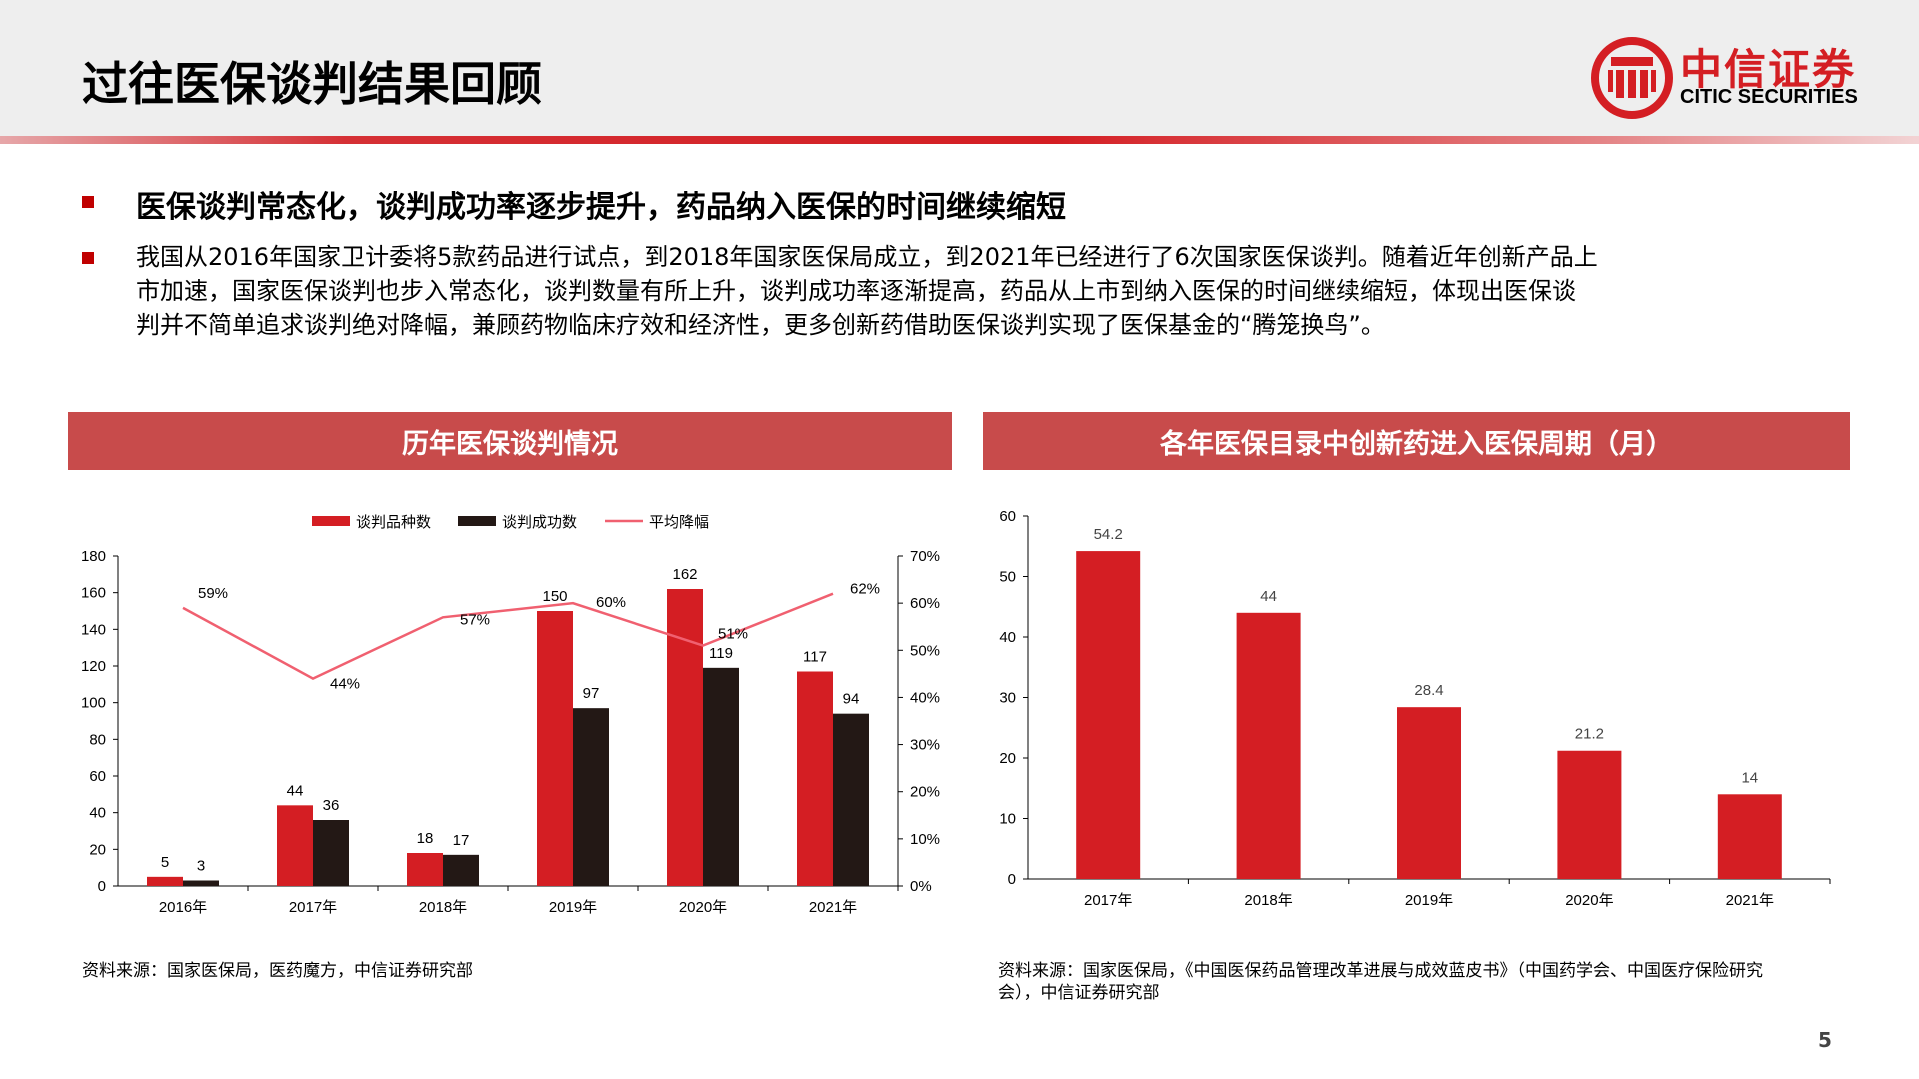 This screenshot has width=1919, height=1079. What do you see at coordinates (510, 441) in the screenshot?
I see `chart1-title-banner: 历年医保谈判情况` at bounding box center [510, 441].